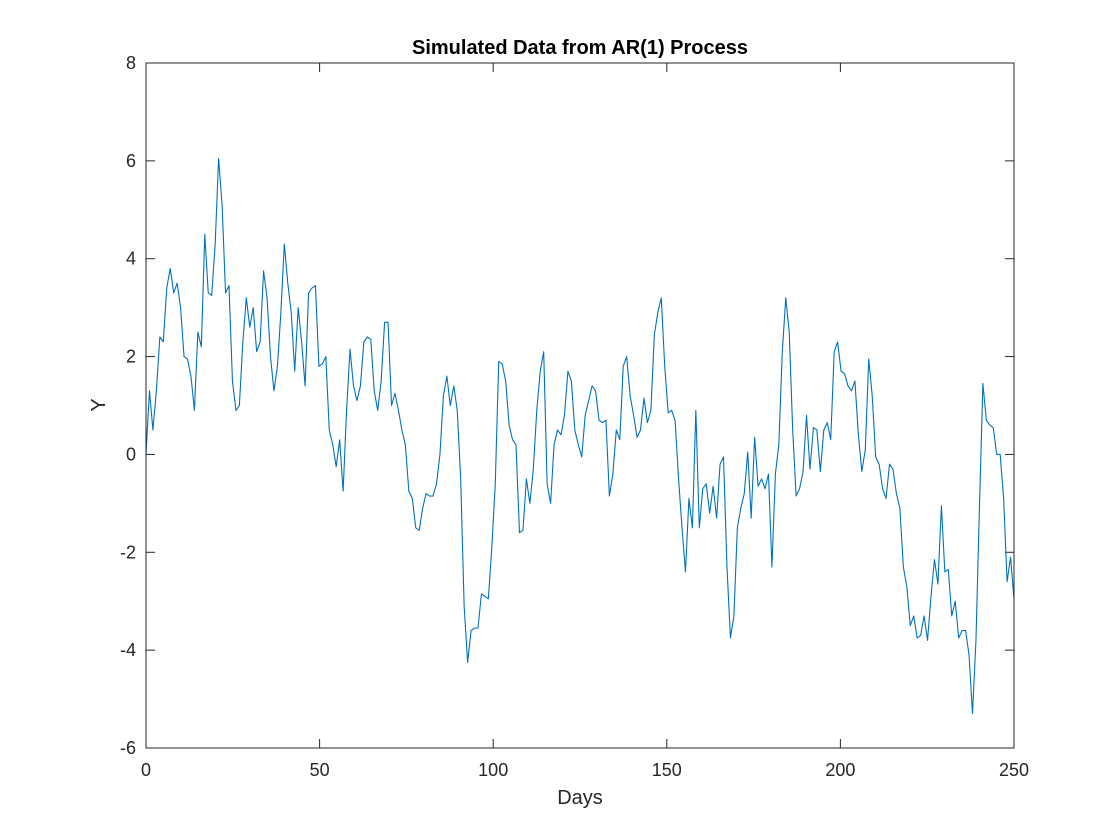  What do you see at coordinates (131, 357) in the screenshot?
I see `y-tick-label: 2` at bounding box center [131, 357].